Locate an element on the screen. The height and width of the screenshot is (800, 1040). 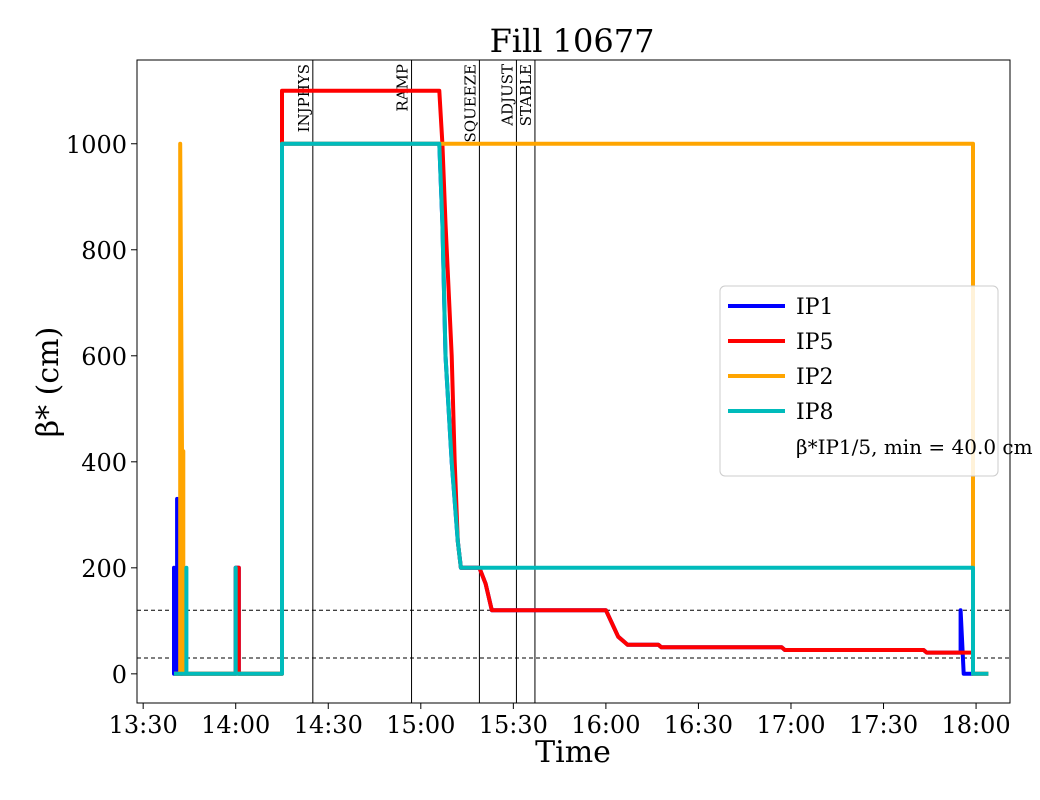
y-tick-label: 200 is located at coordinates (104, 569).